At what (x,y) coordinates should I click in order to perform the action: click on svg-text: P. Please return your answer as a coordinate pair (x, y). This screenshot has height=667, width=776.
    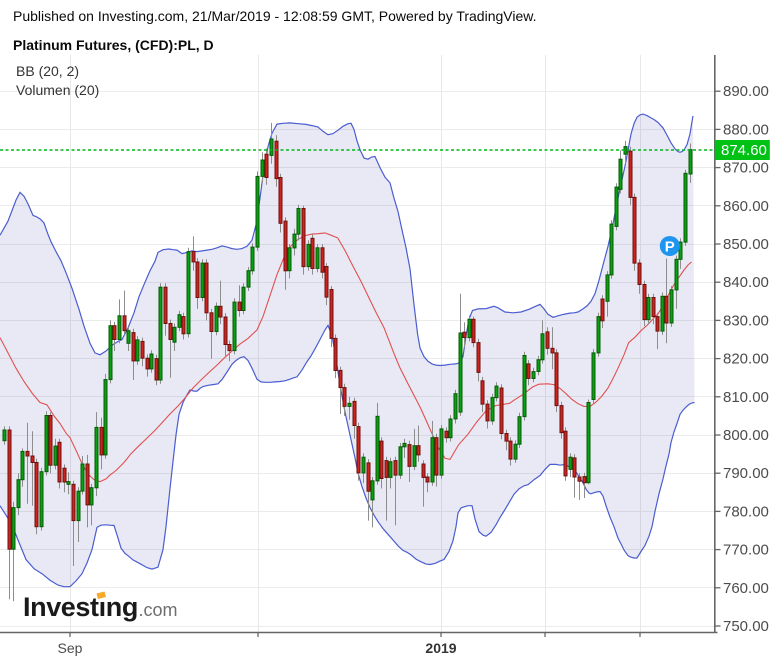
    Looking at the image, I should click on (670, 247).